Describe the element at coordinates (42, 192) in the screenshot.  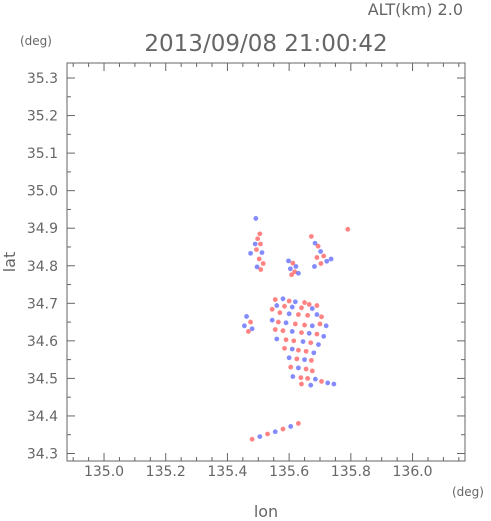
I see `y-tick-label: 35.0` at that location.